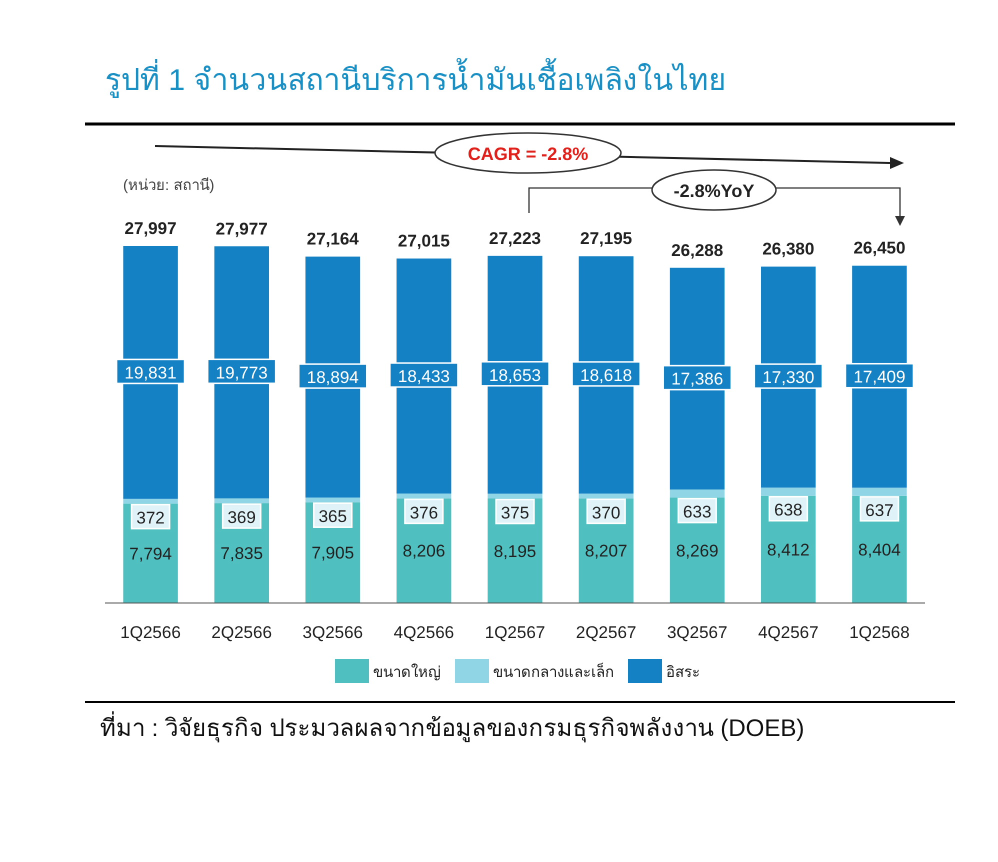  I want to click on text: ที่มา : วิจัยธุรกิจ ประมวลผลจากข้อมูลของกรมธุรกิจพลังงาน (DOEB), so click(453, 727).